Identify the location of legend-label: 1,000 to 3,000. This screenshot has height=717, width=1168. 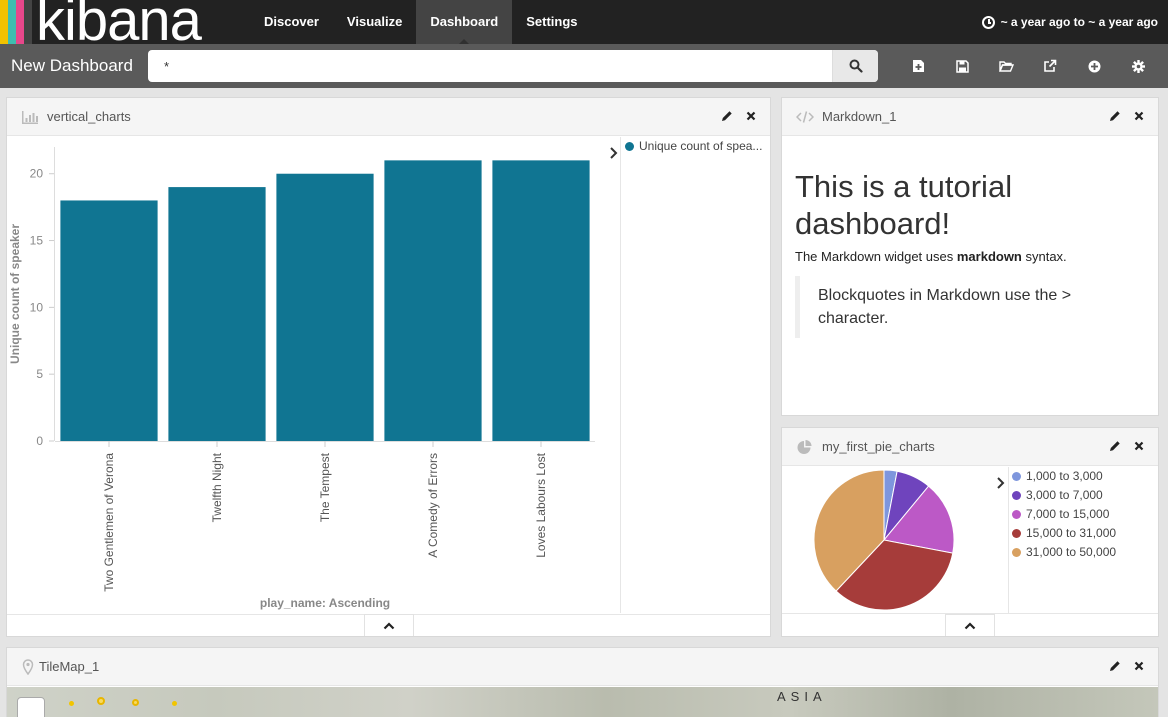
(1064, 476).